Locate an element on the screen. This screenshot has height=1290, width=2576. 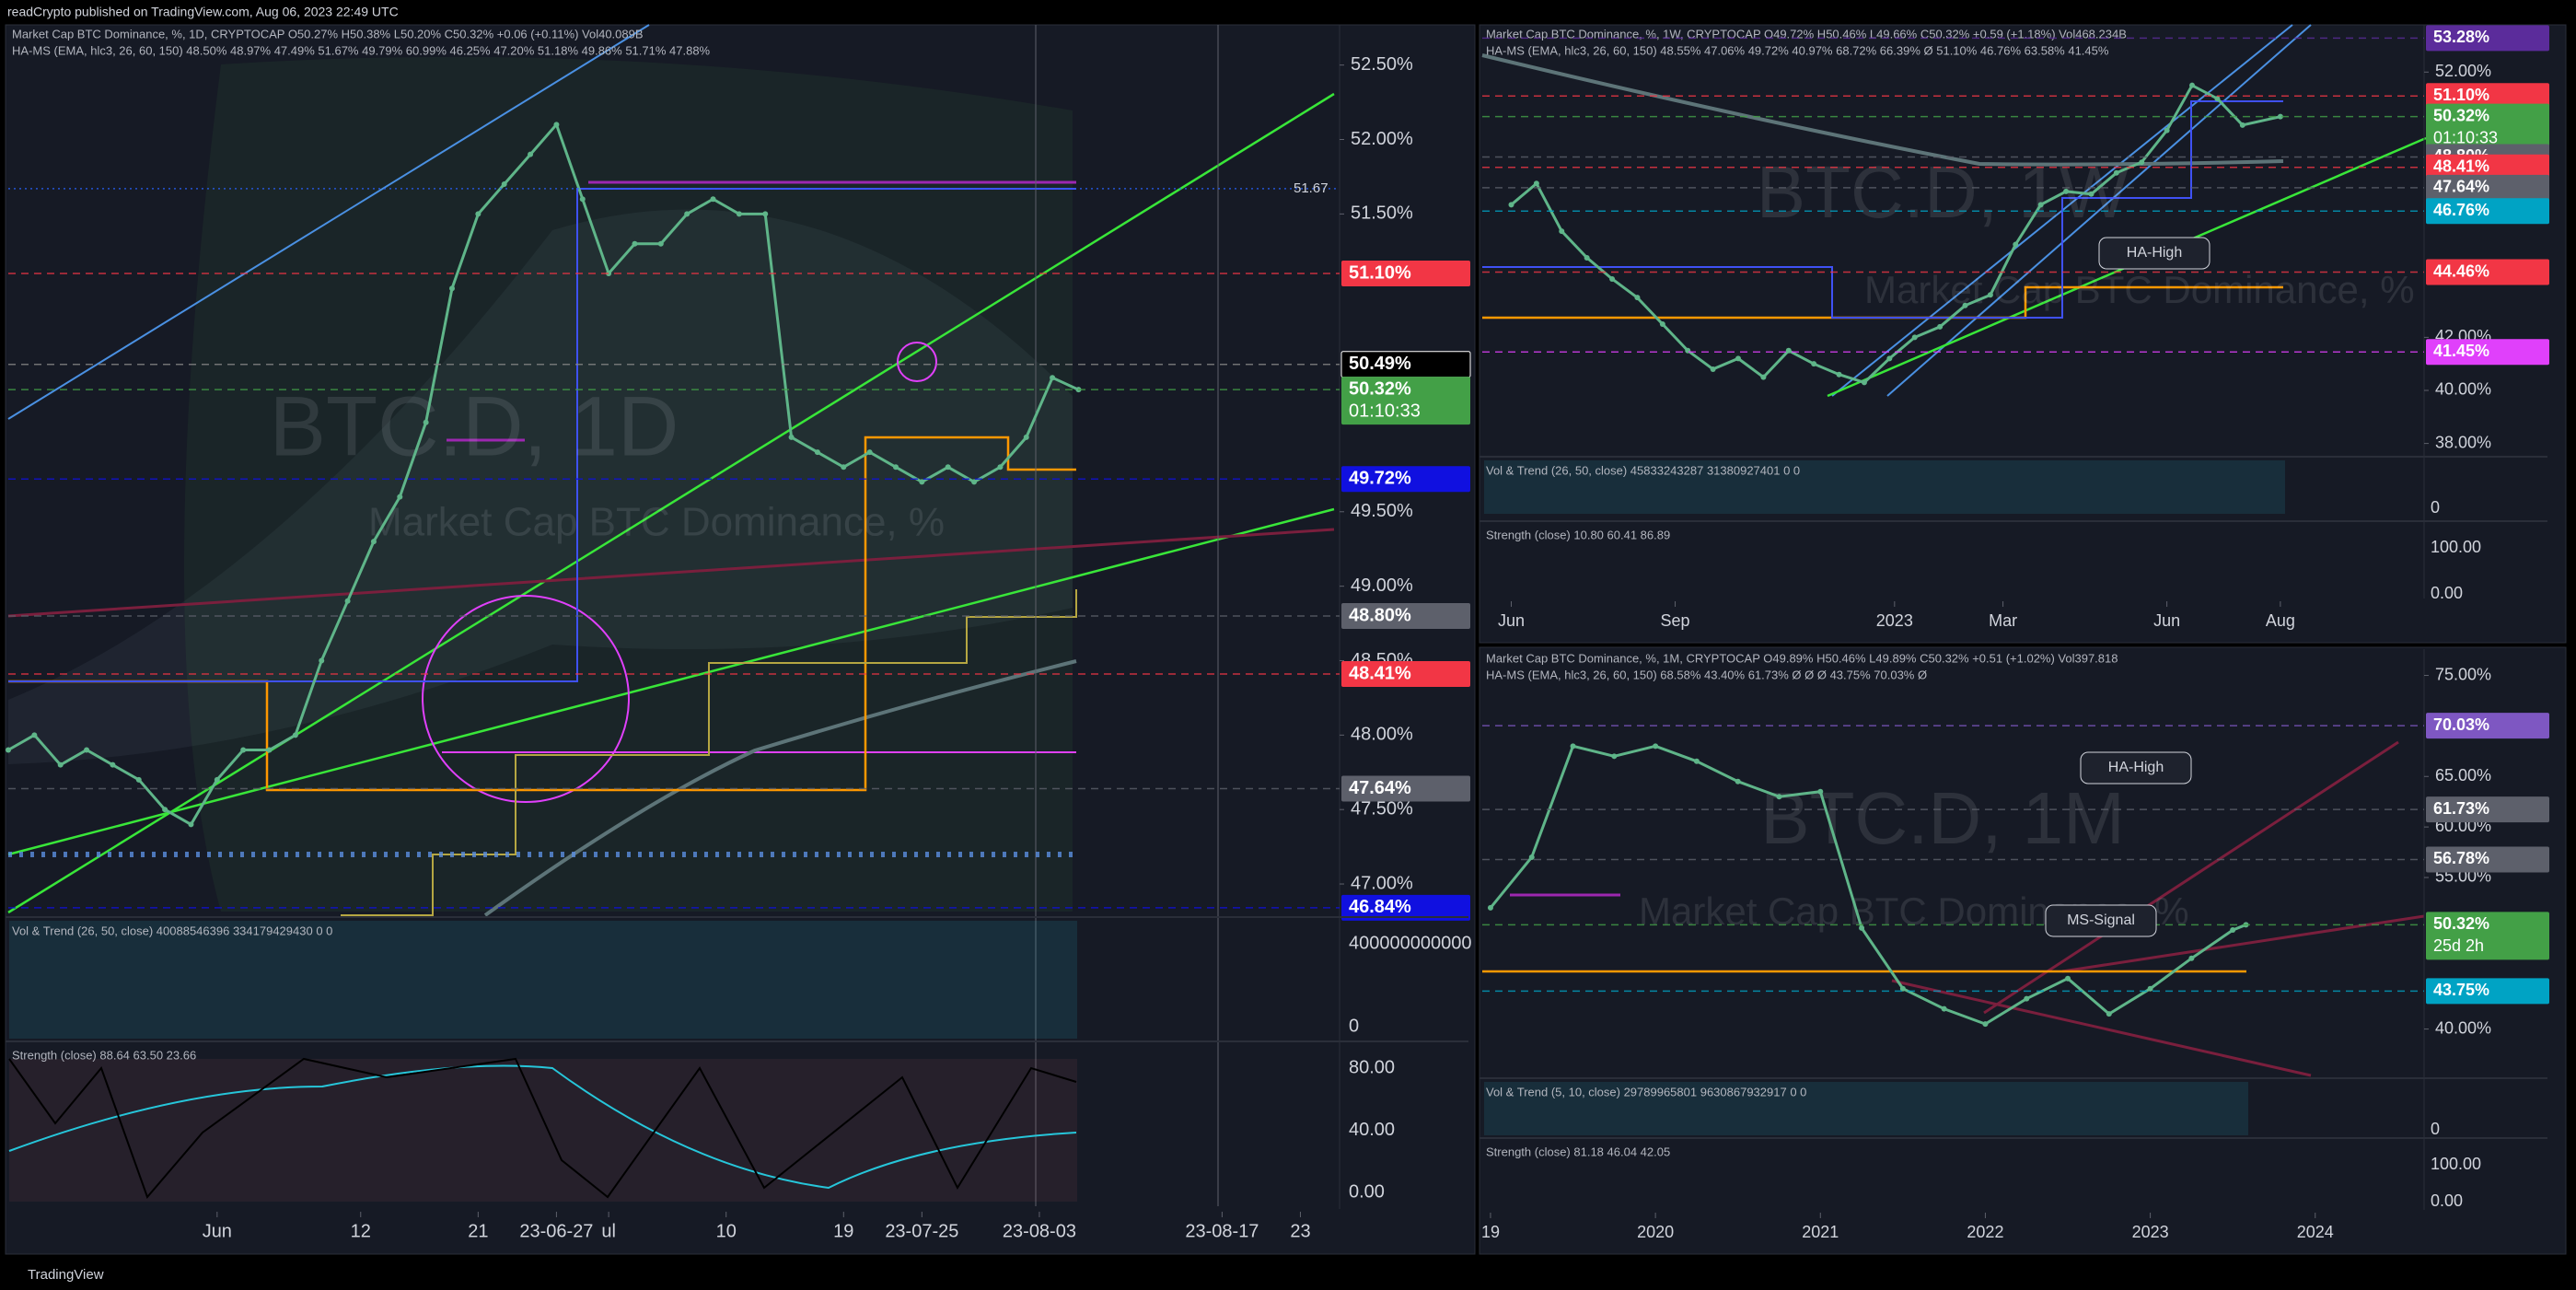
pane-tick-label: 100.00 is located at coordinates (2456, 547).